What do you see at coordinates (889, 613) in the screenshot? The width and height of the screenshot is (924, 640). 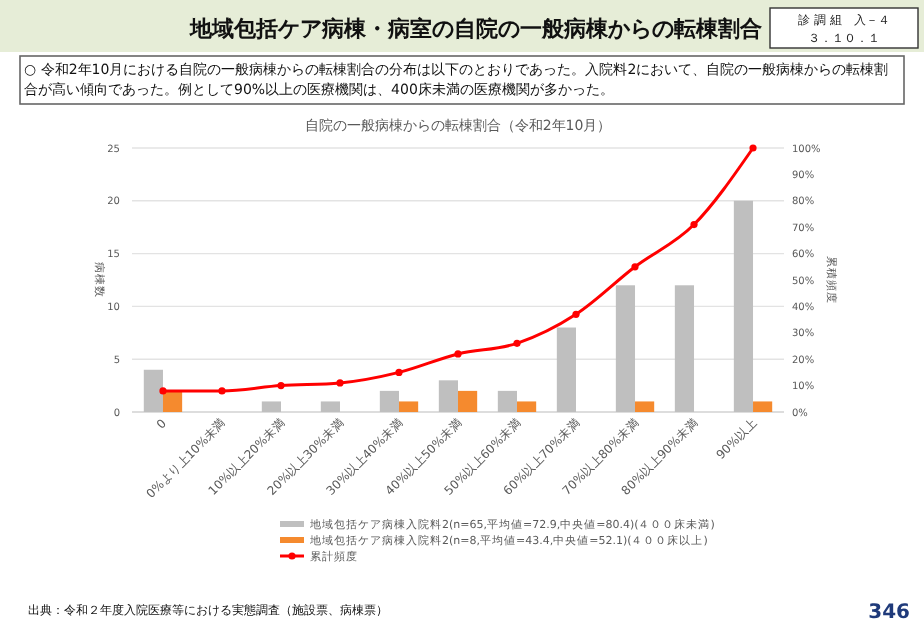 I see `text: 346` at bounding box center [889, 613].